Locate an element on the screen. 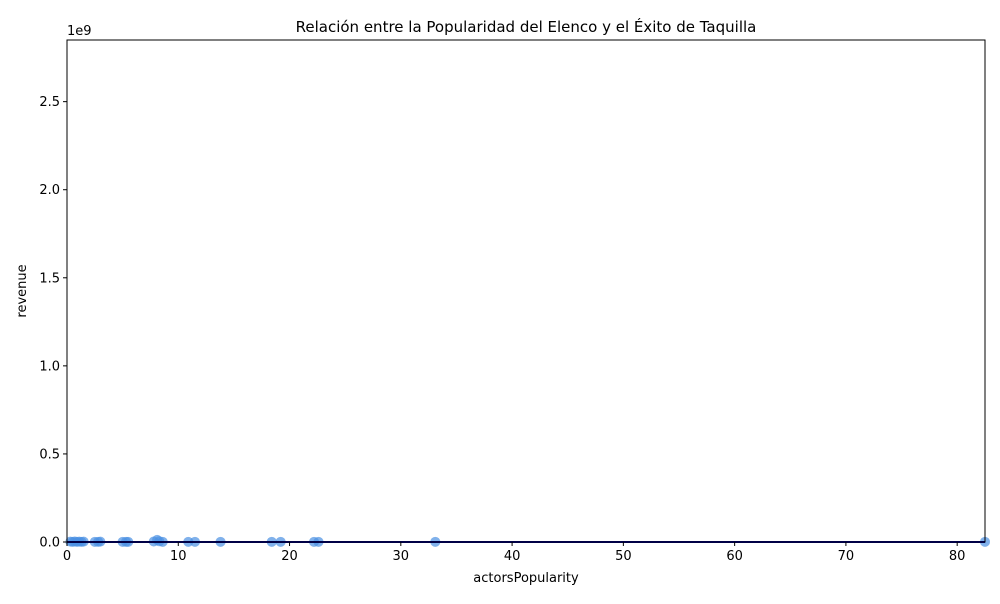  x-tick-label: 60 is located at coordinates (734, 556).